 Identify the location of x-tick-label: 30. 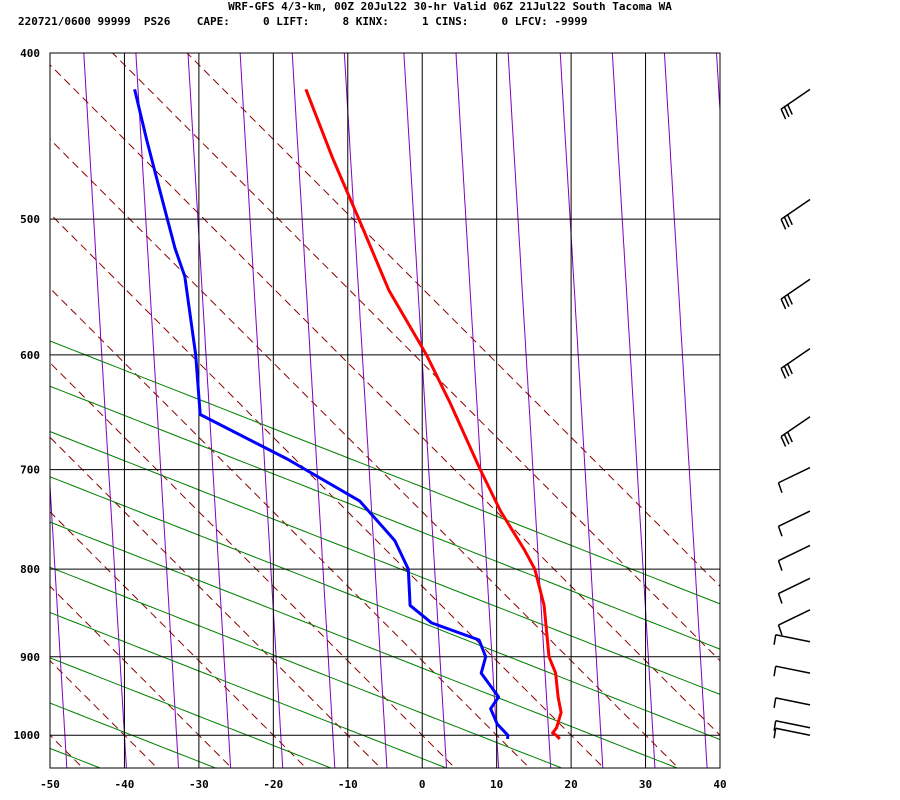
(645, 784).